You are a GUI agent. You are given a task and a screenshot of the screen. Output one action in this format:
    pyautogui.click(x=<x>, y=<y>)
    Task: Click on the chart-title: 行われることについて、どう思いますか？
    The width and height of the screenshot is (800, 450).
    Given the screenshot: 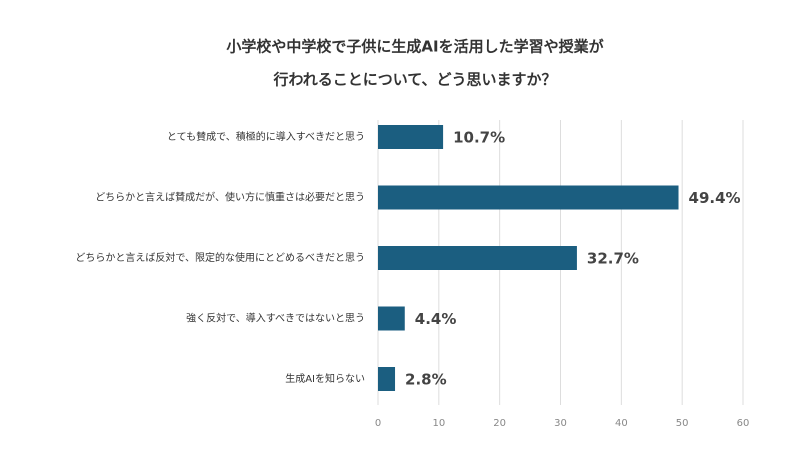 What is the action you would take?
    pyautogui.click(x=414, y=80)
    